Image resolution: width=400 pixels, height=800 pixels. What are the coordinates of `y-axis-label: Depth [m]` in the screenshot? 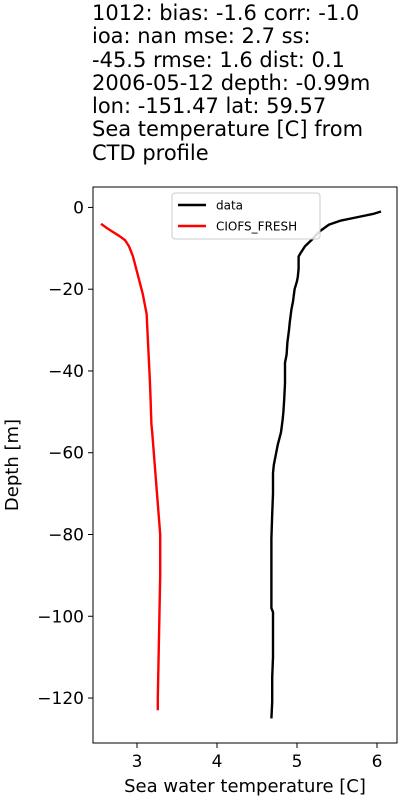 It's located at (12, 465).